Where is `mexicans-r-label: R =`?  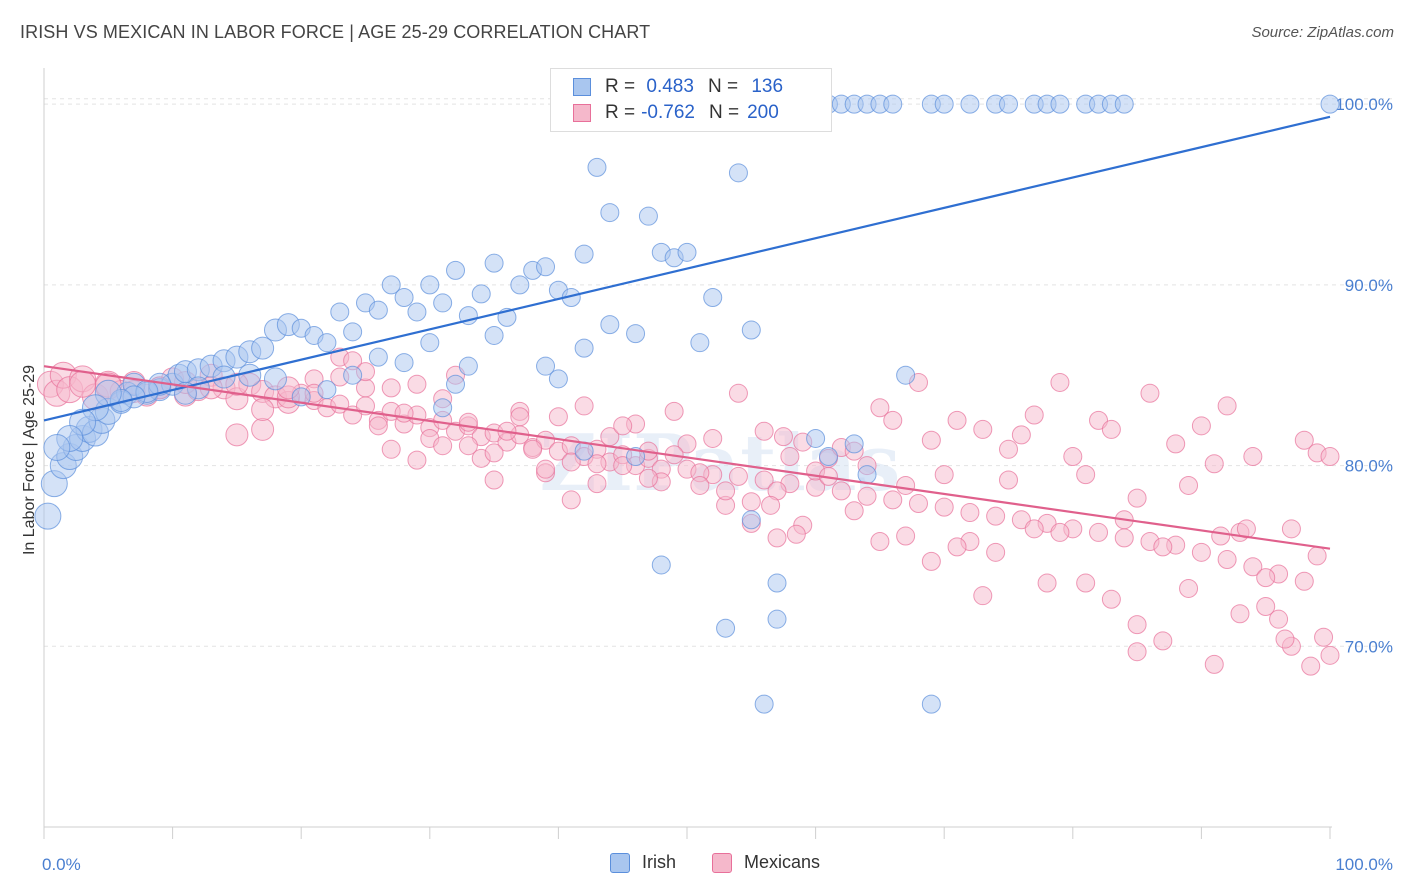
mexicans-r-label: R = is located at coordinates (620, 112).